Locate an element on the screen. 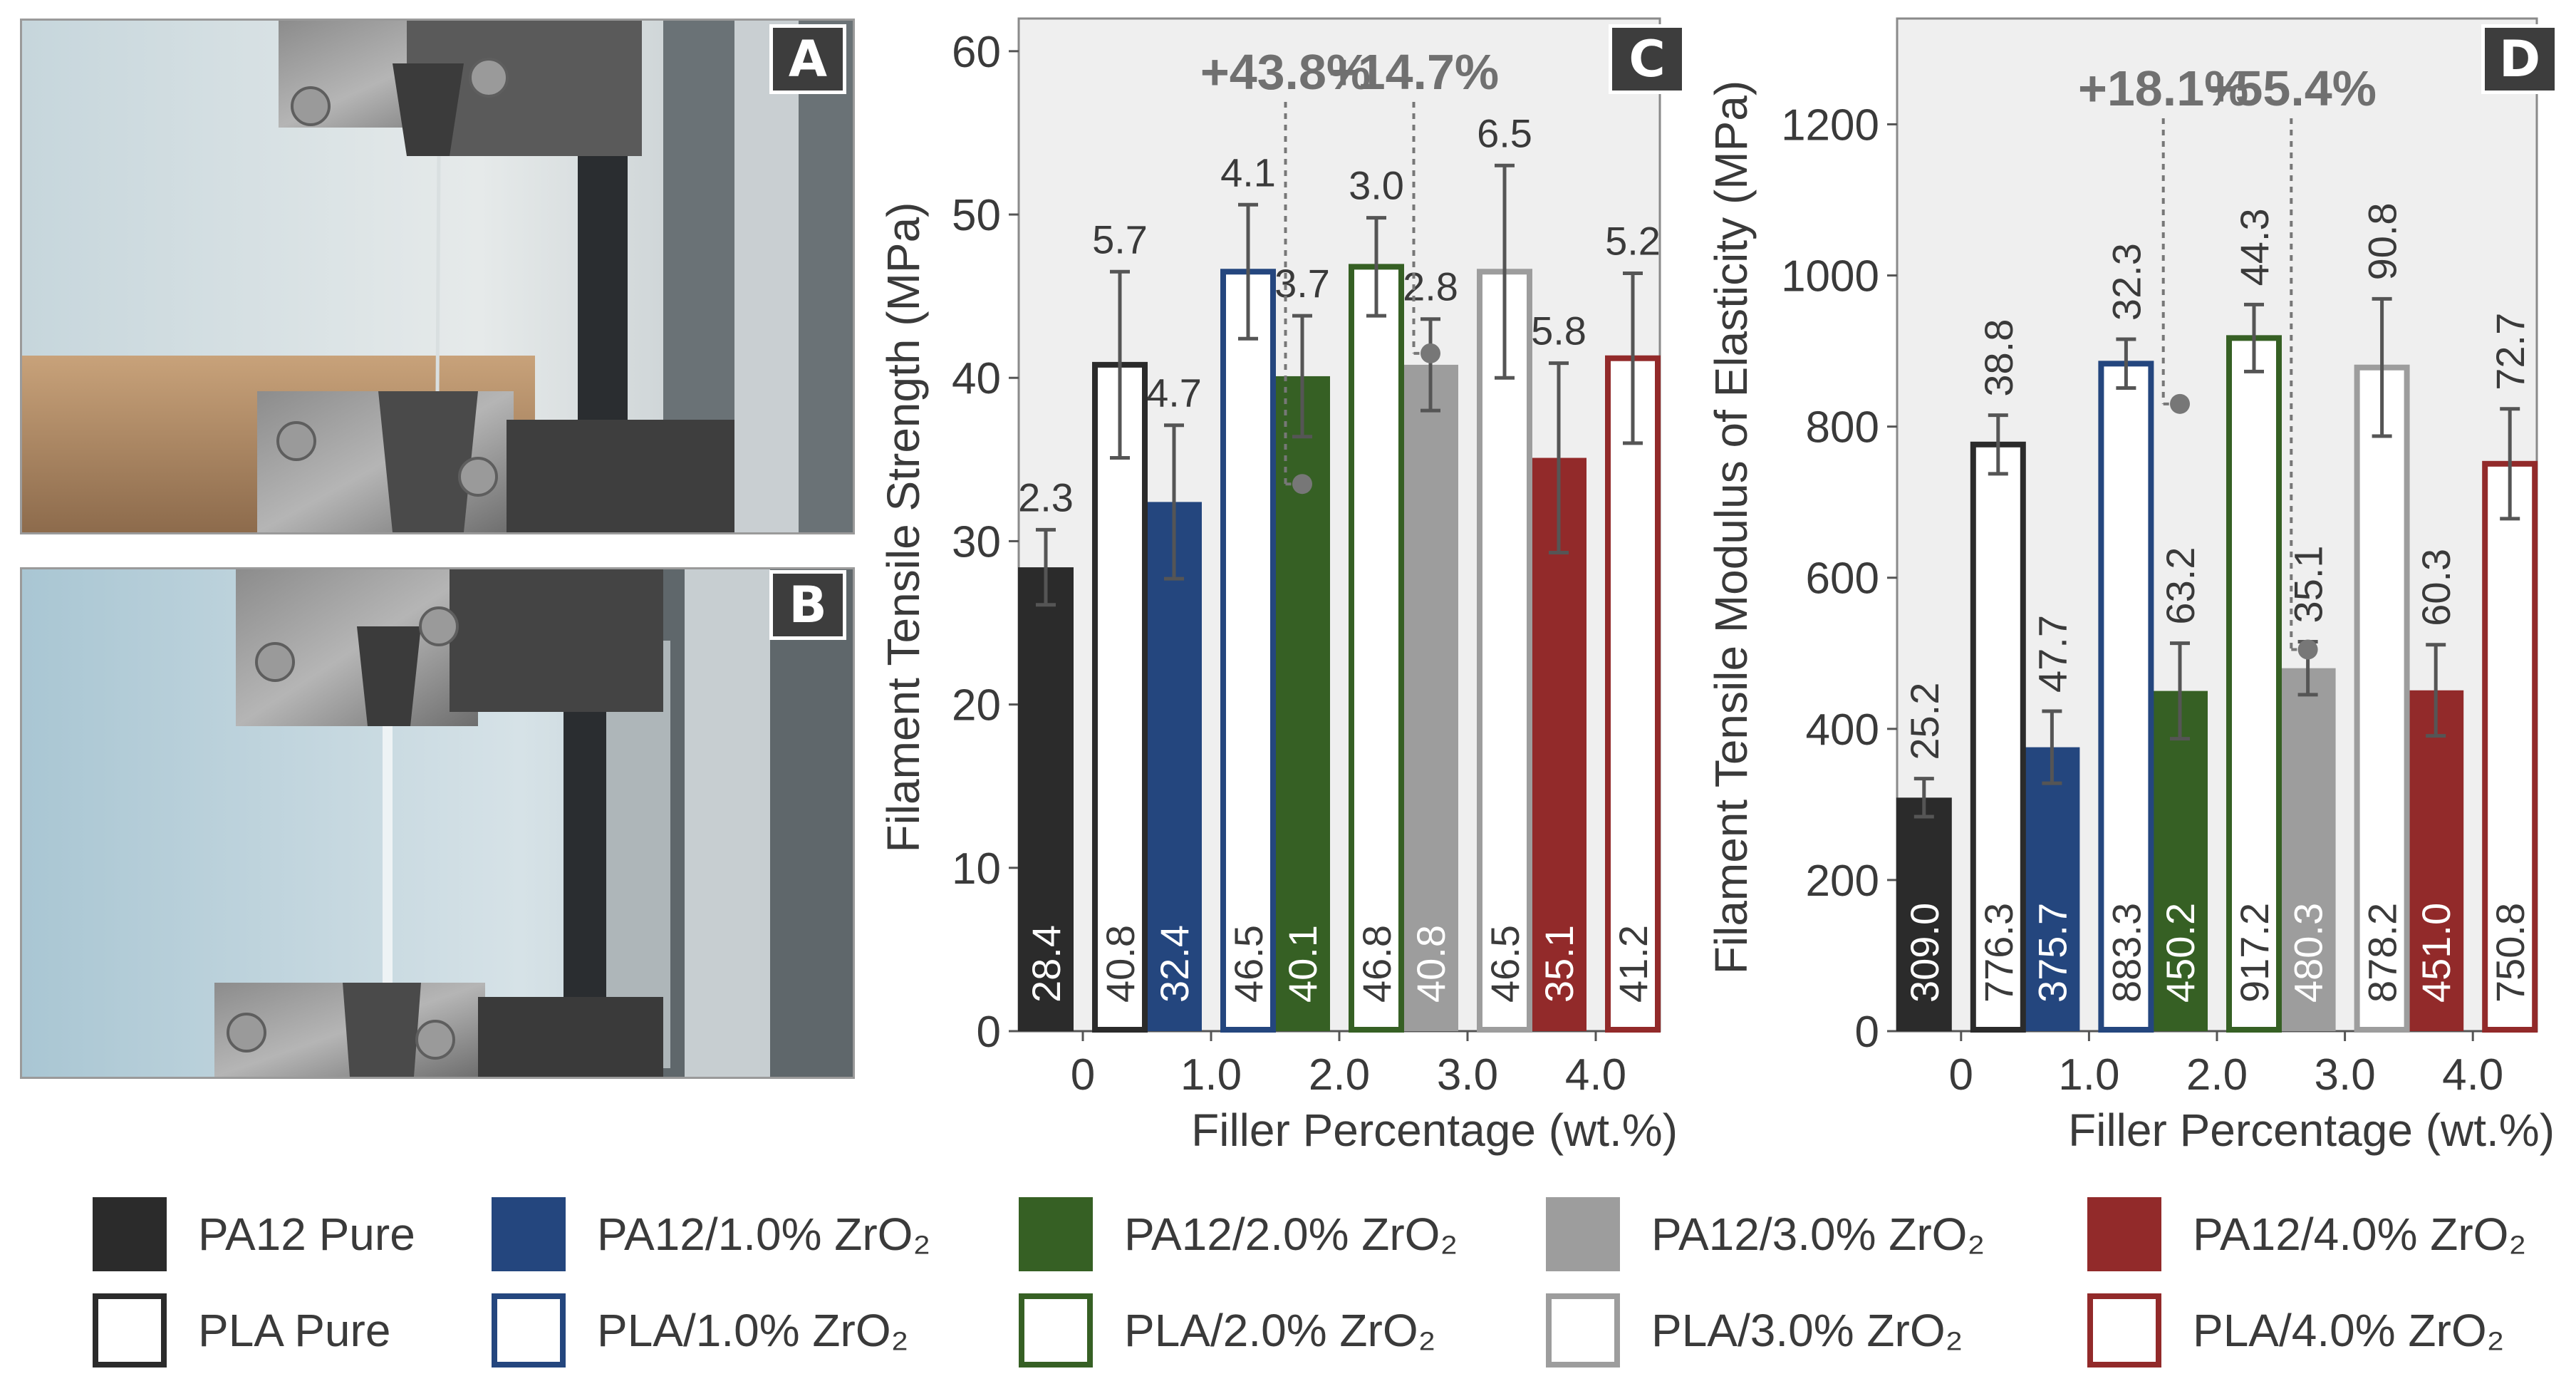  y-tick-label: 600 is located at coordinates (1842, 579).